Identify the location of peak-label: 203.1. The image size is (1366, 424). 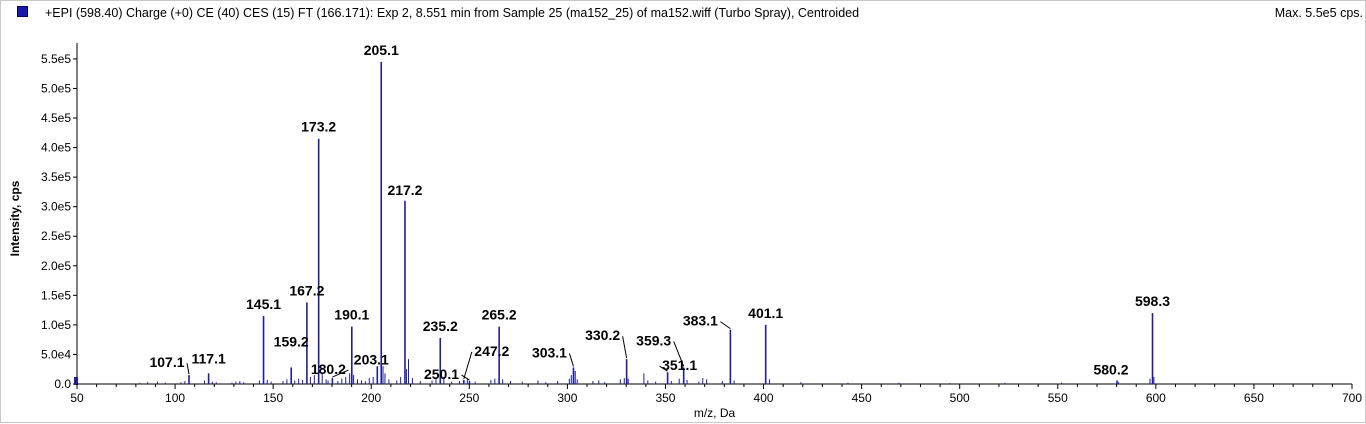
(371, 359).